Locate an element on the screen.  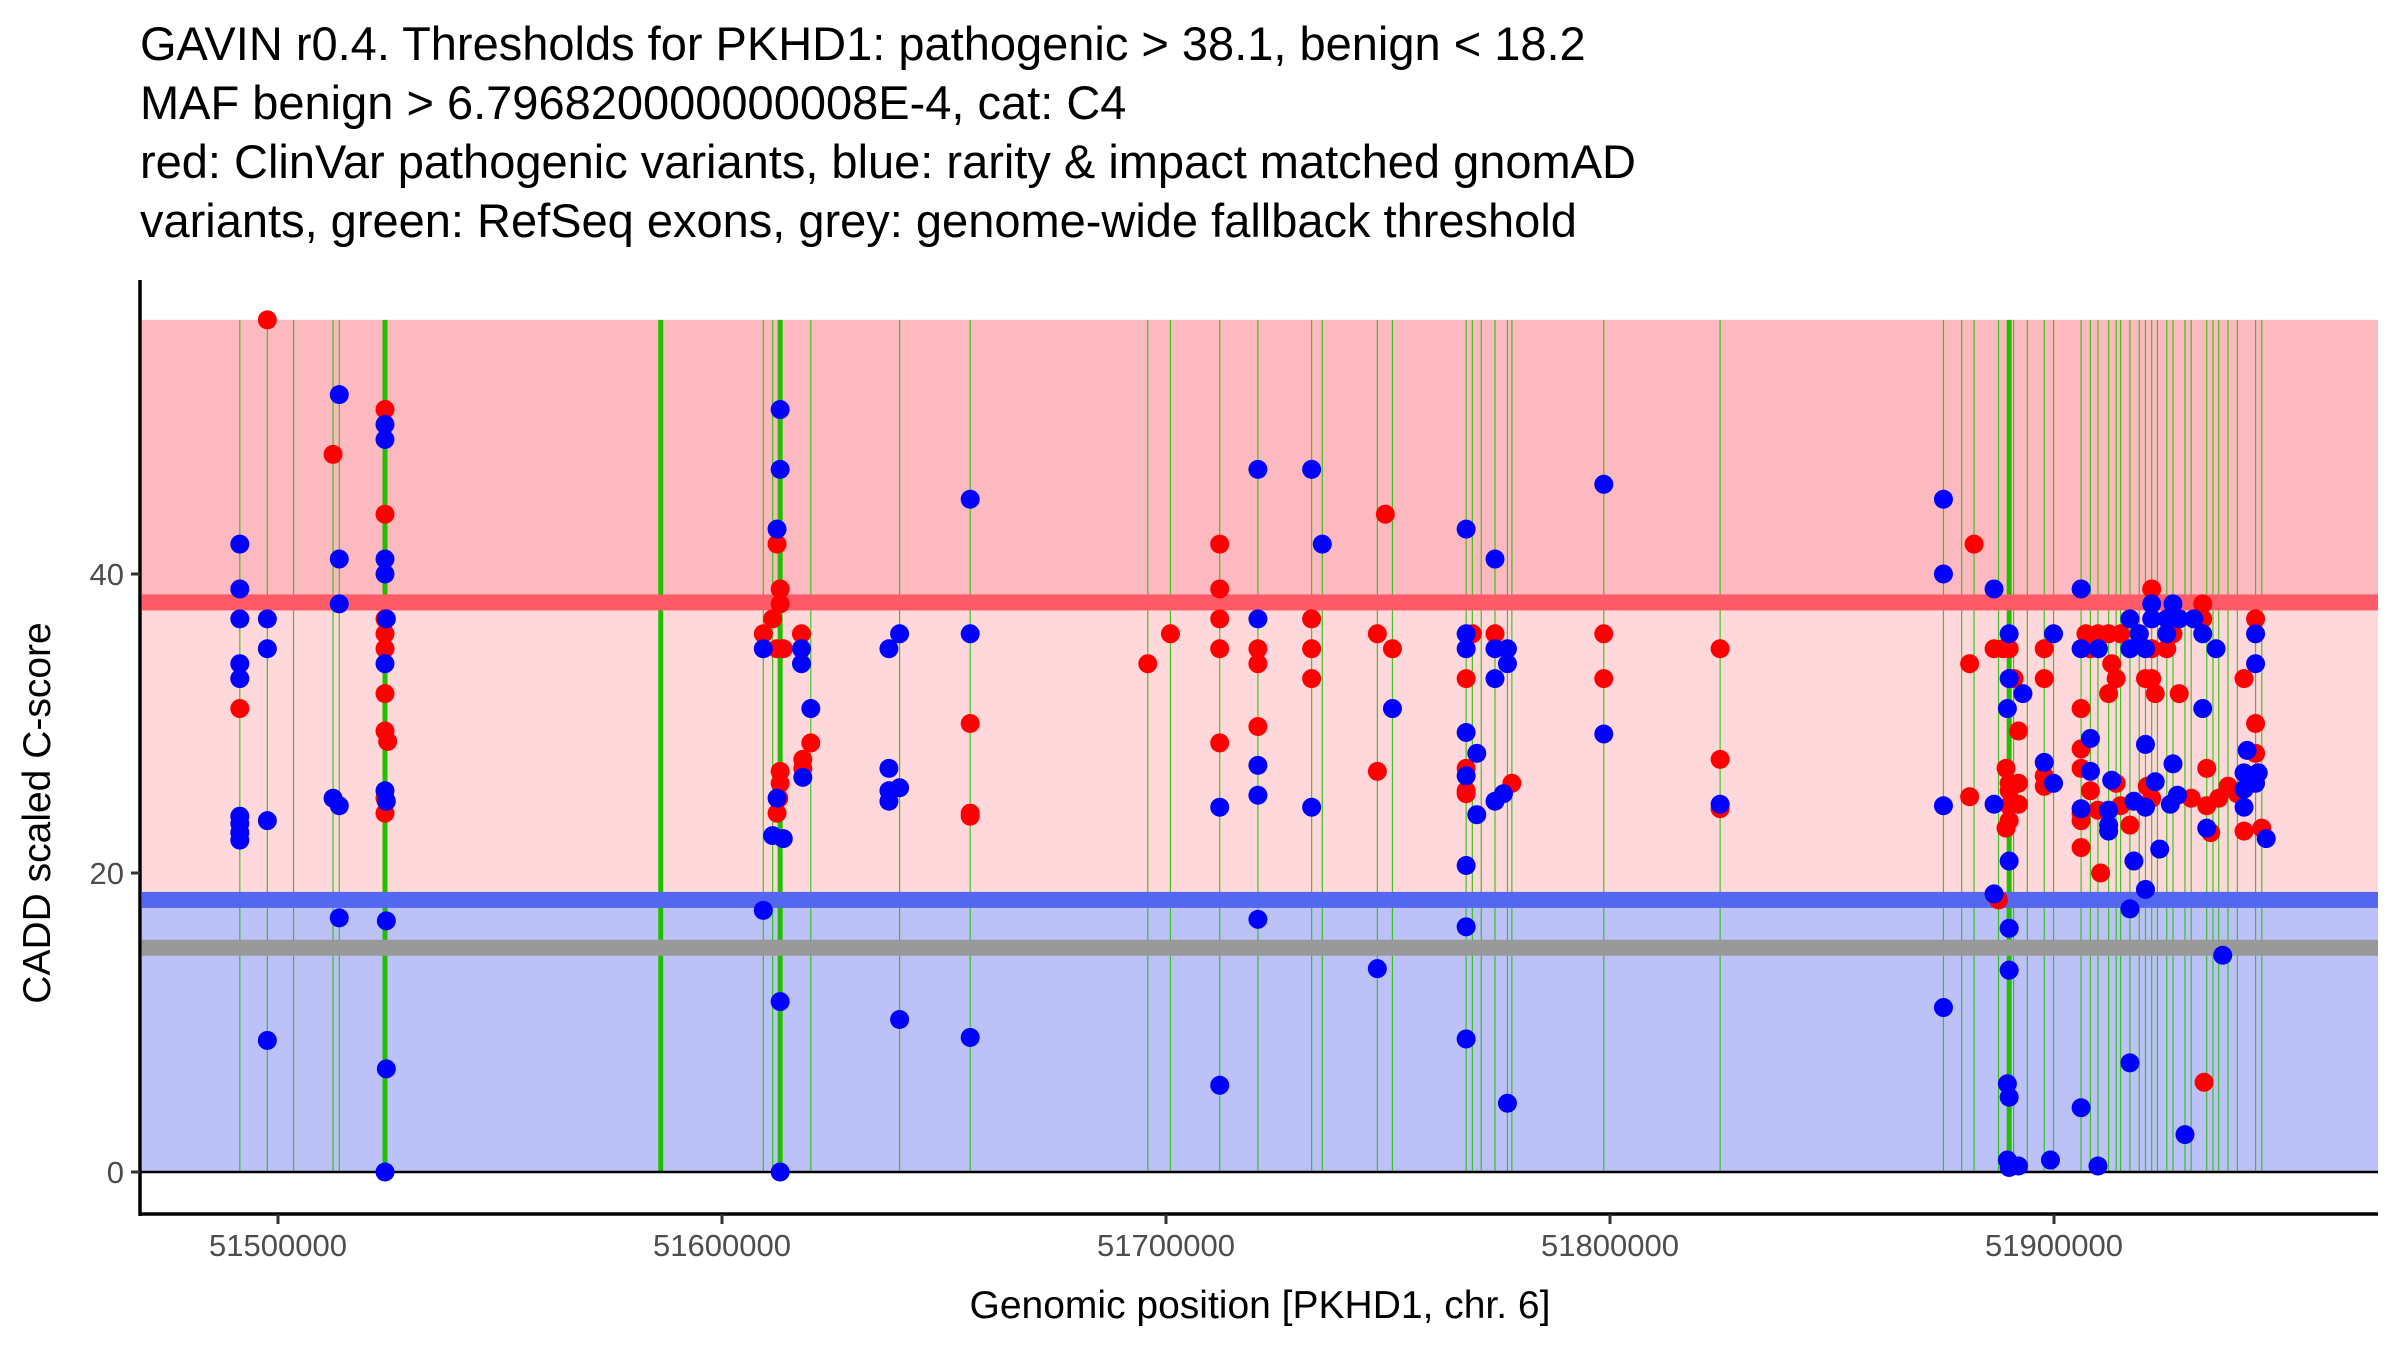
x-tick-label: 51700000 is located at coordinates (1166, 1245).